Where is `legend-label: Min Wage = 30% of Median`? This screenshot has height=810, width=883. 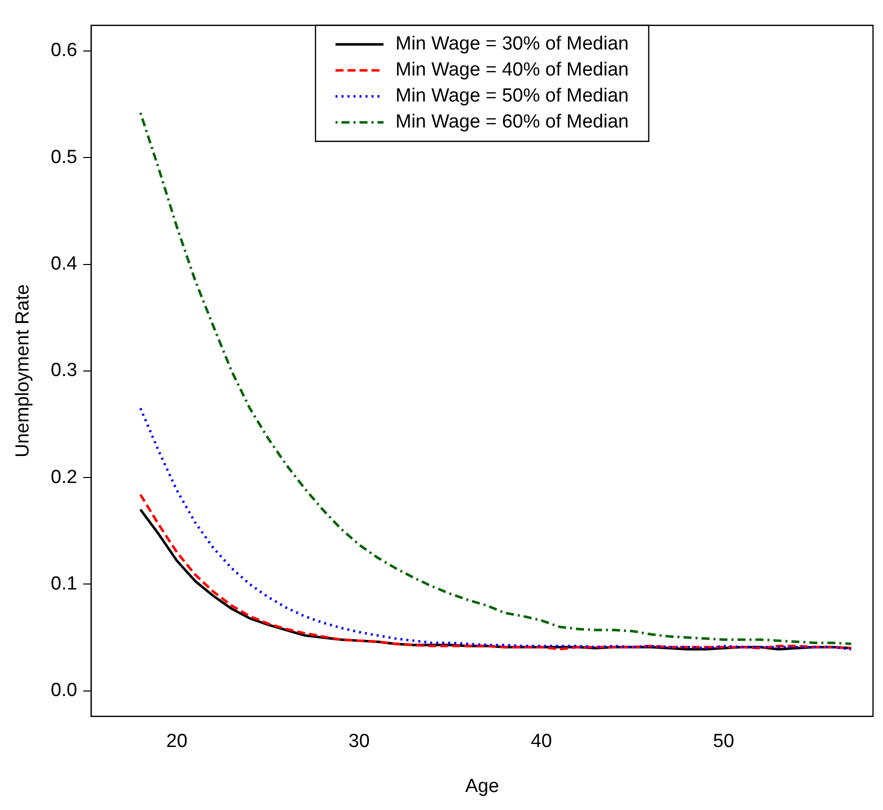
legend-label: Min Wage = 30% of Median is located at coordinates (512, 44).